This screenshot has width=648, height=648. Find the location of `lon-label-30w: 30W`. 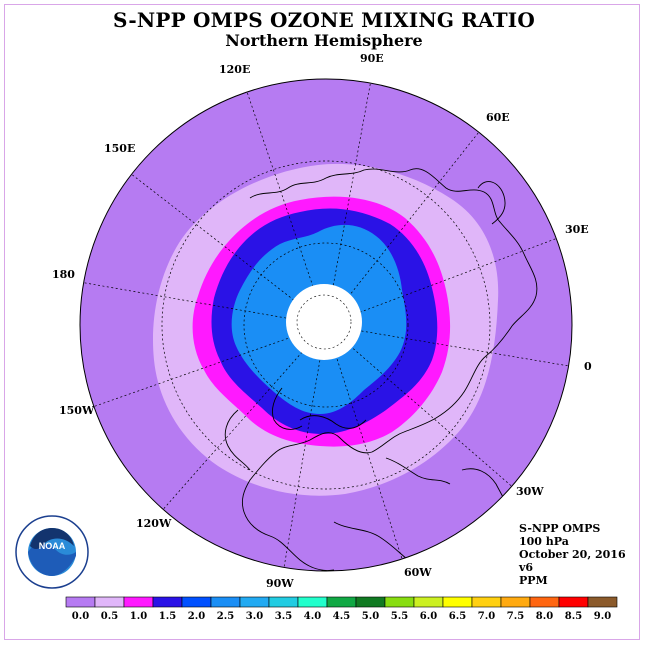

lon-label-30w: 30W is located at coordinates (530, 491).